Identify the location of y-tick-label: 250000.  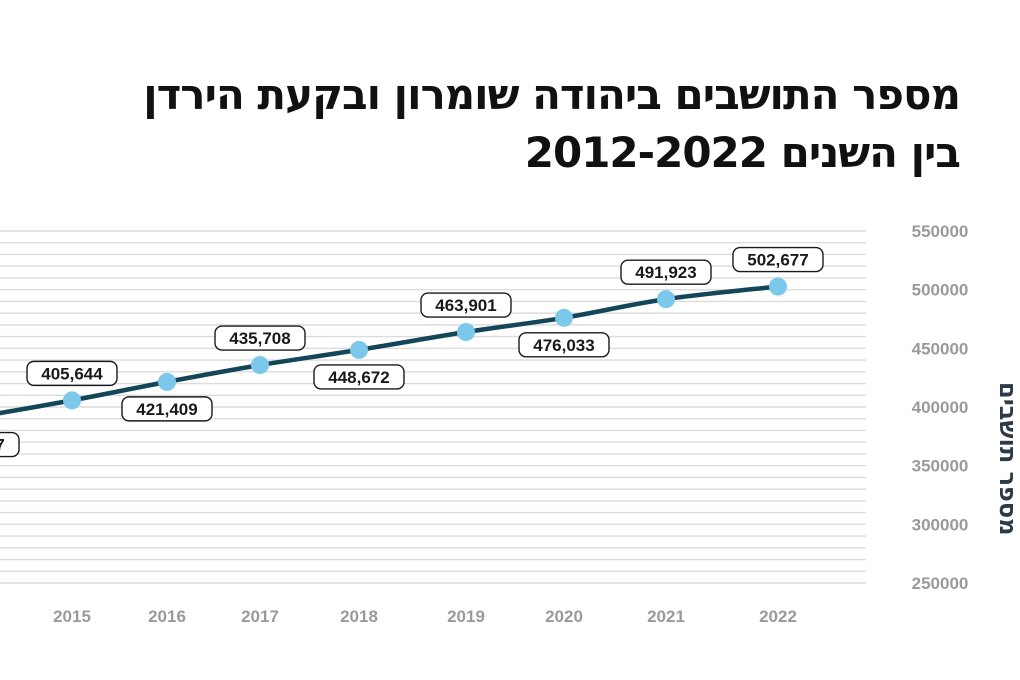
(940, 583).